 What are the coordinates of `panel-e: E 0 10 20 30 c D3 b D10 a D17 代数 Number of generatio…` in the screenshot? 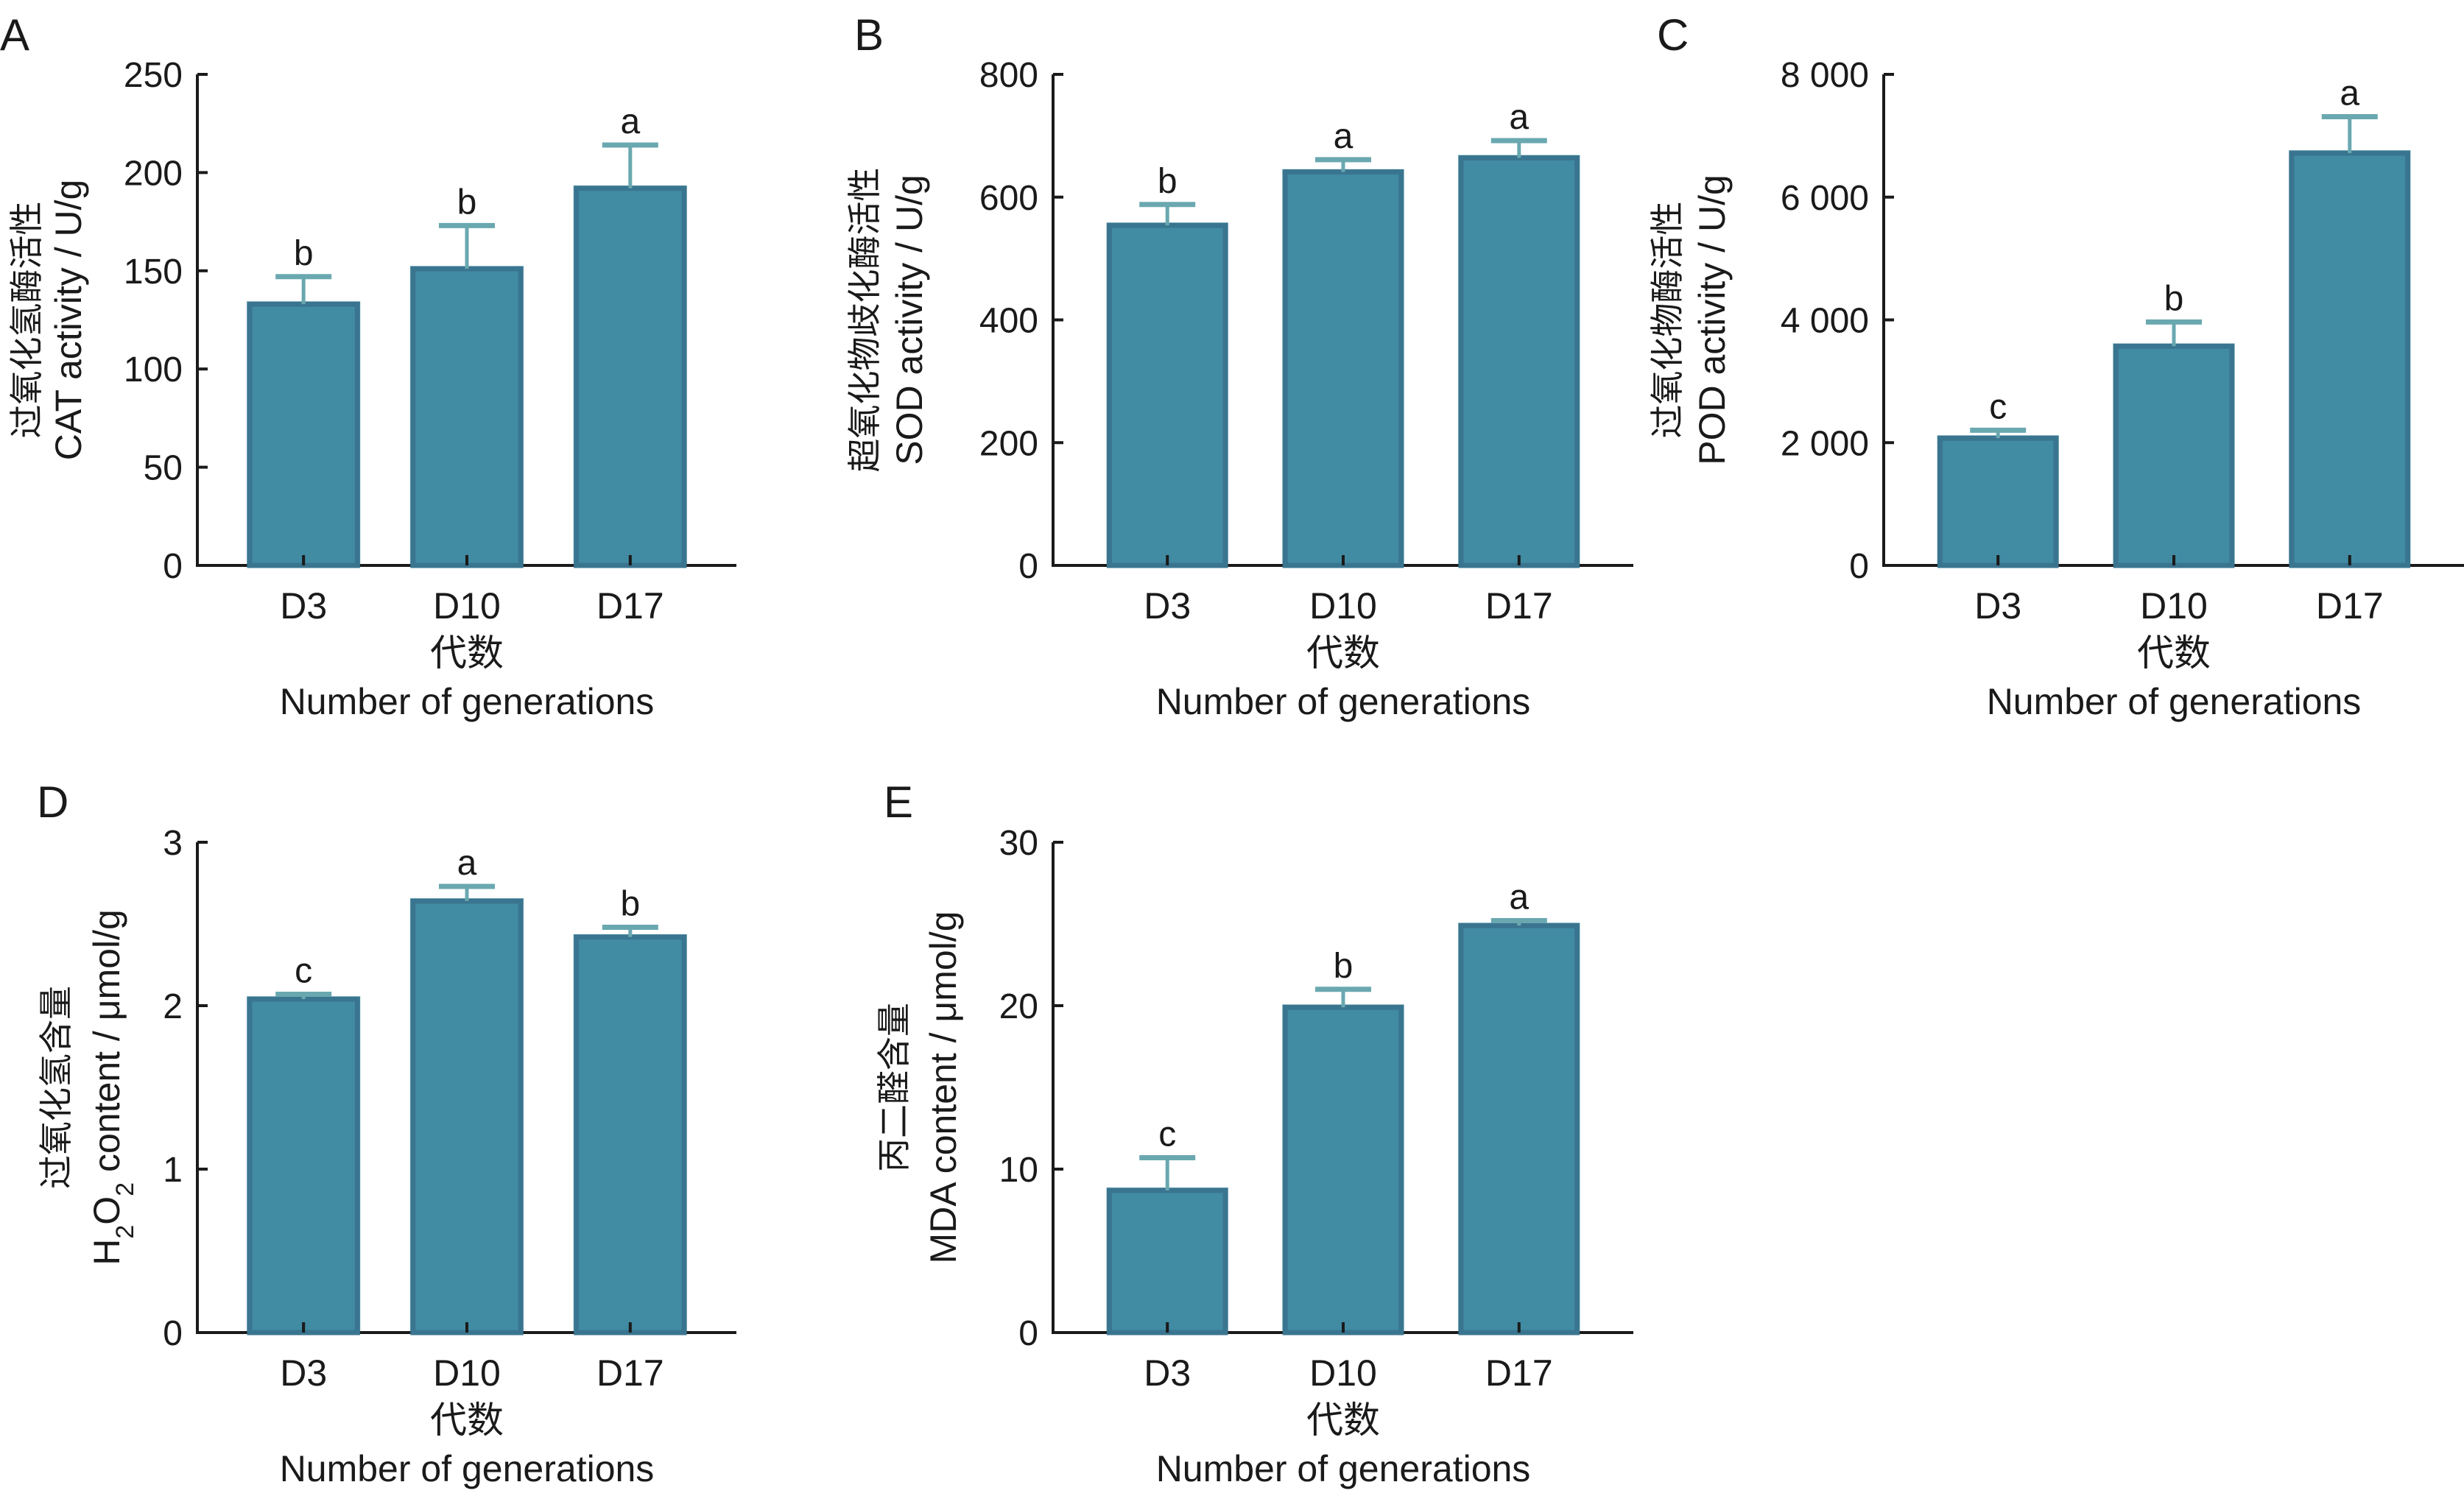 It's located at (1253, 1133).